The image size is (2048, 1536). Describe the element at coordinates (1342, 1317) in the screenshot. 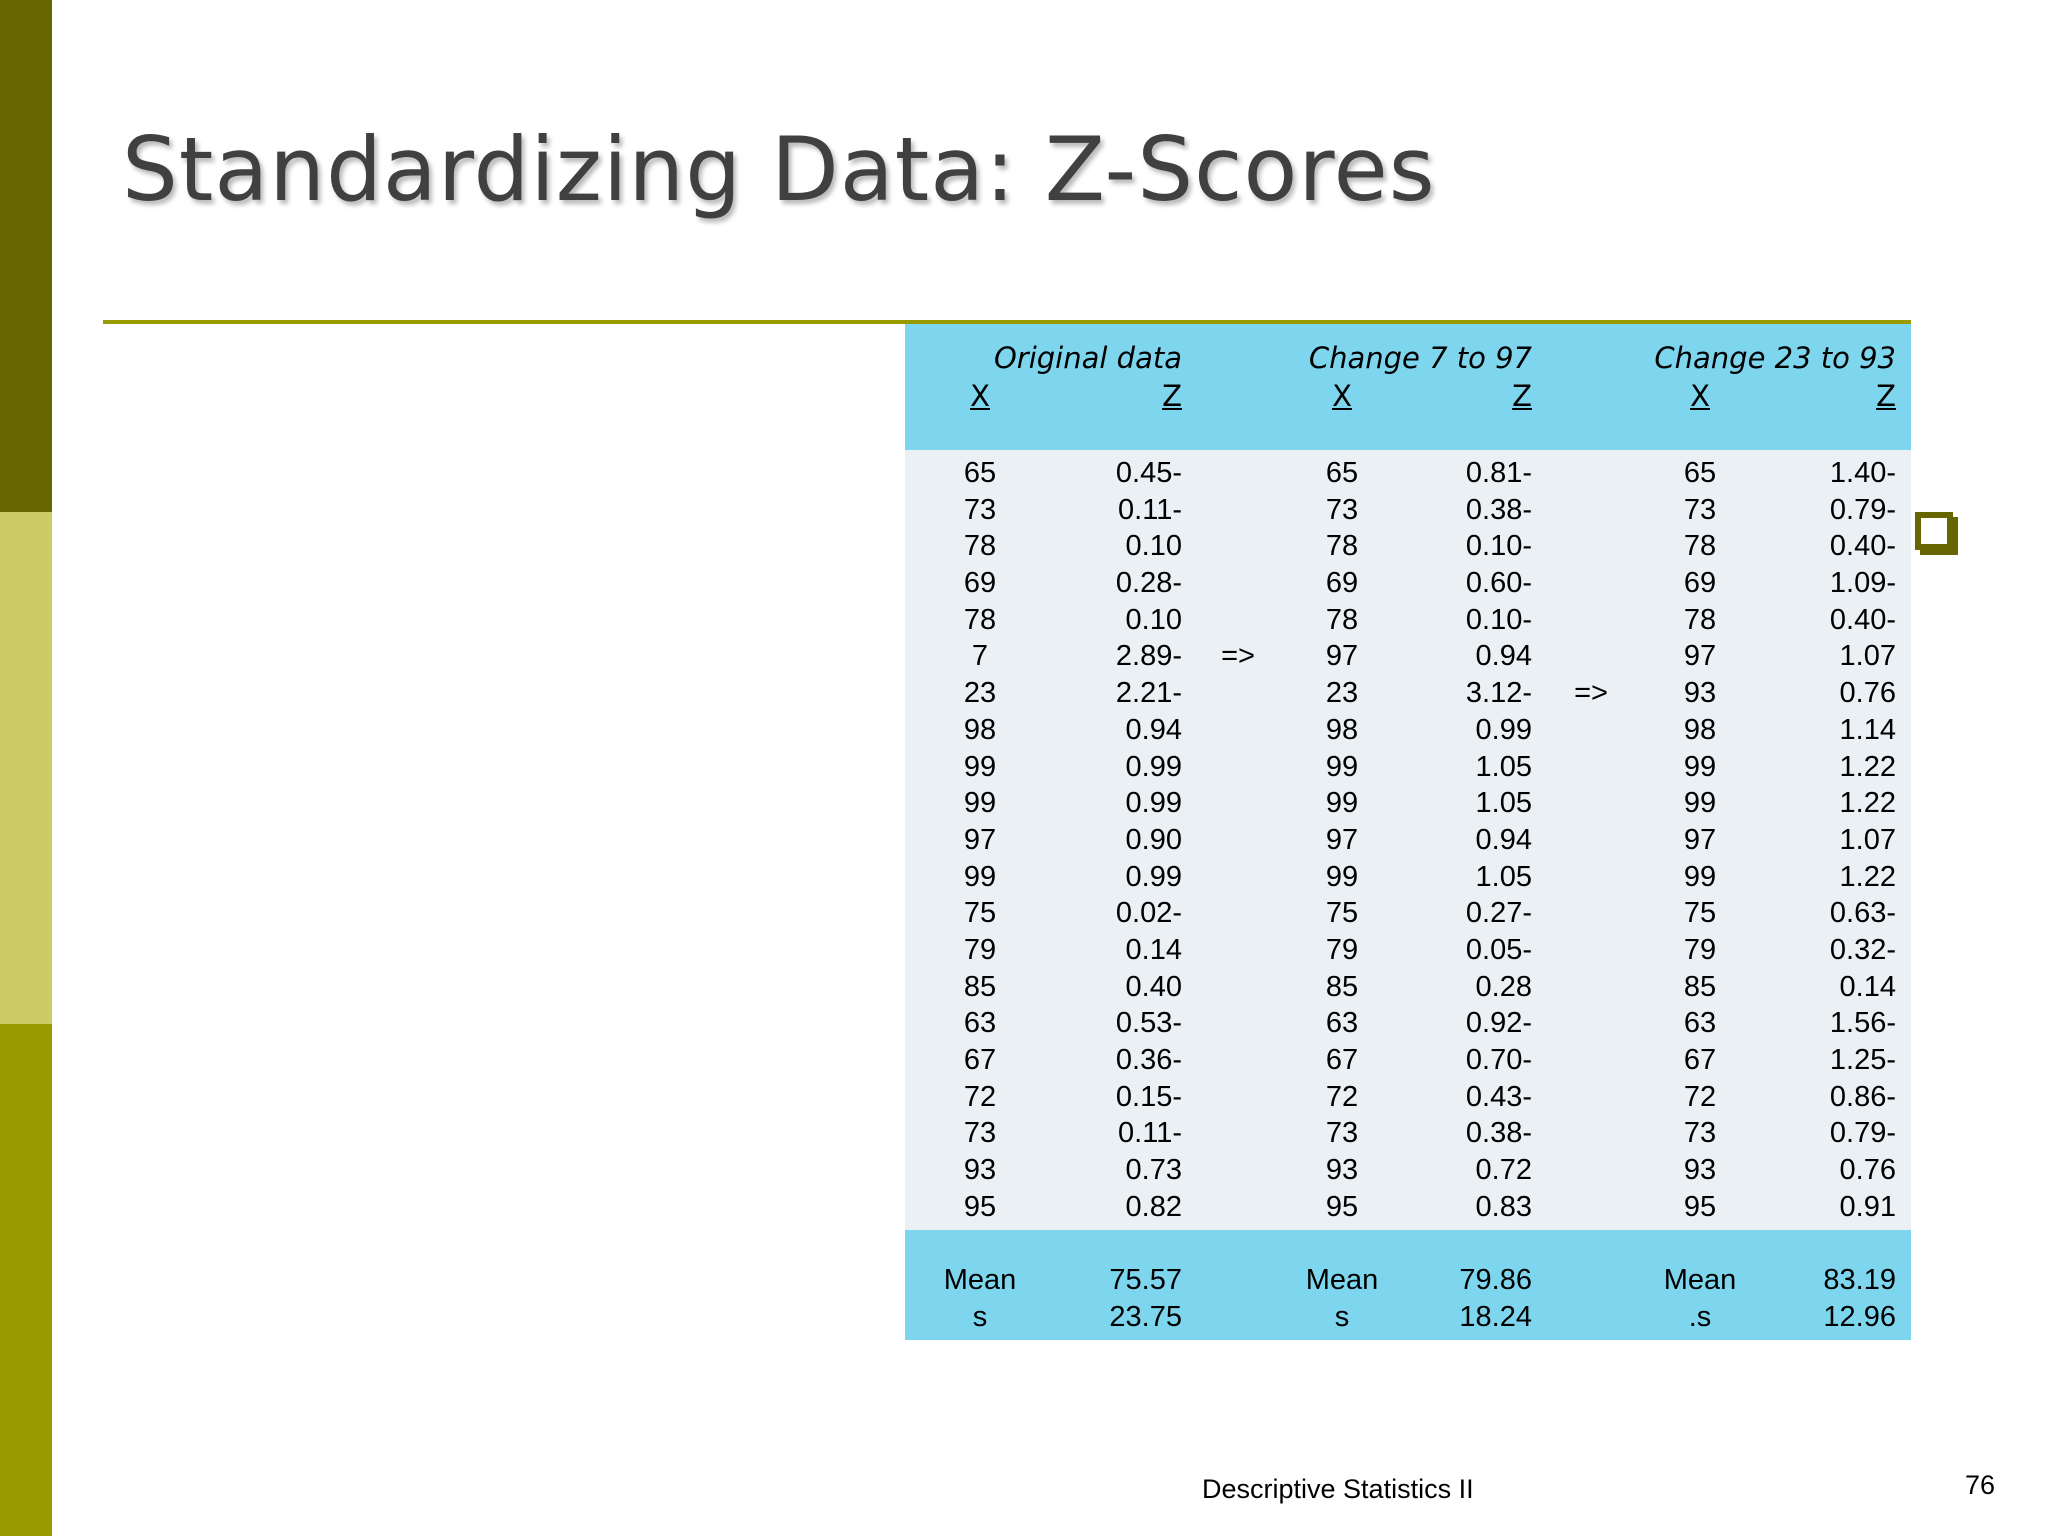

I see `summary-cell-x2: s` at that location.